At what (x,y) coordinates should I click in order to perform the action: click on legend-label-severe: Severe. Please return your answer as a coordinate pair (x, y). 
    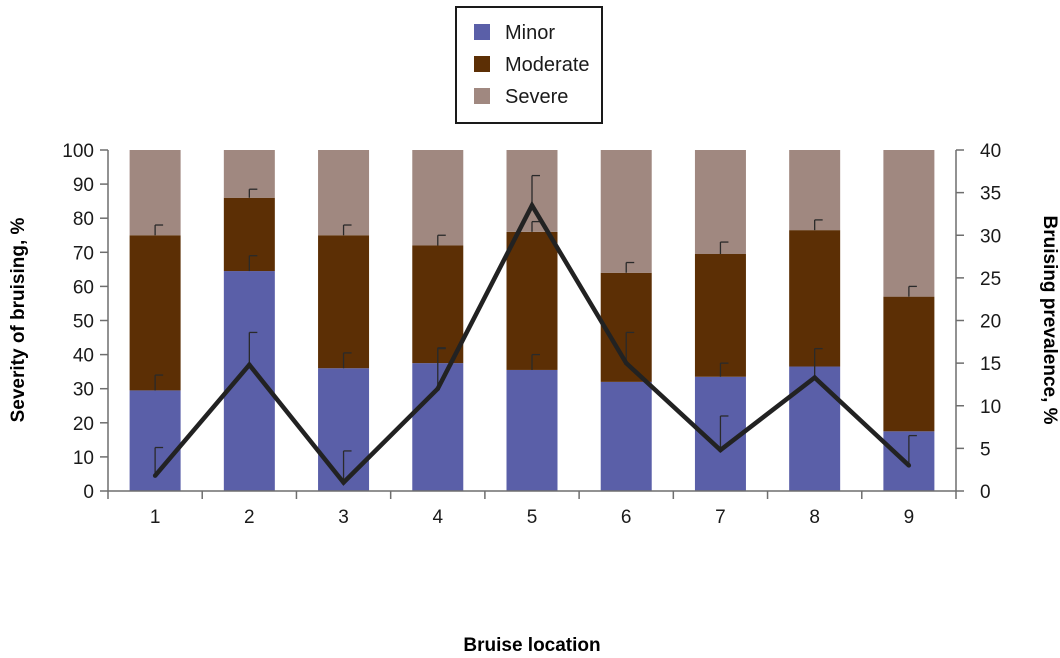
    Looking at the image, I should click on (536, 97).